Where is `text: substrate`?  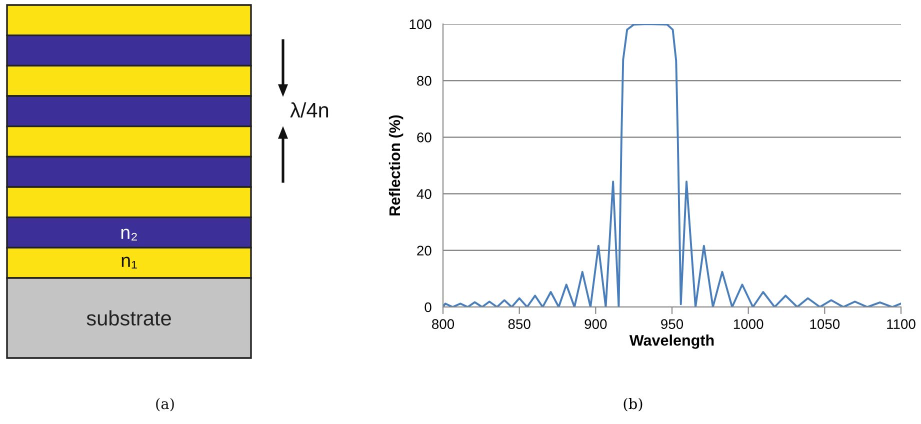 text: substrate is located at coordinates (128, 318).